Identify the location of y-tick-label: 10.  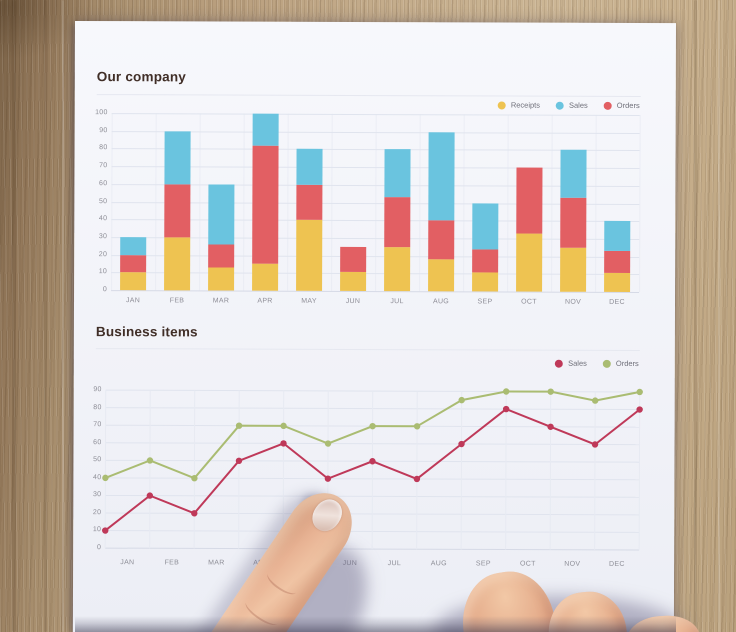
(97, 530).